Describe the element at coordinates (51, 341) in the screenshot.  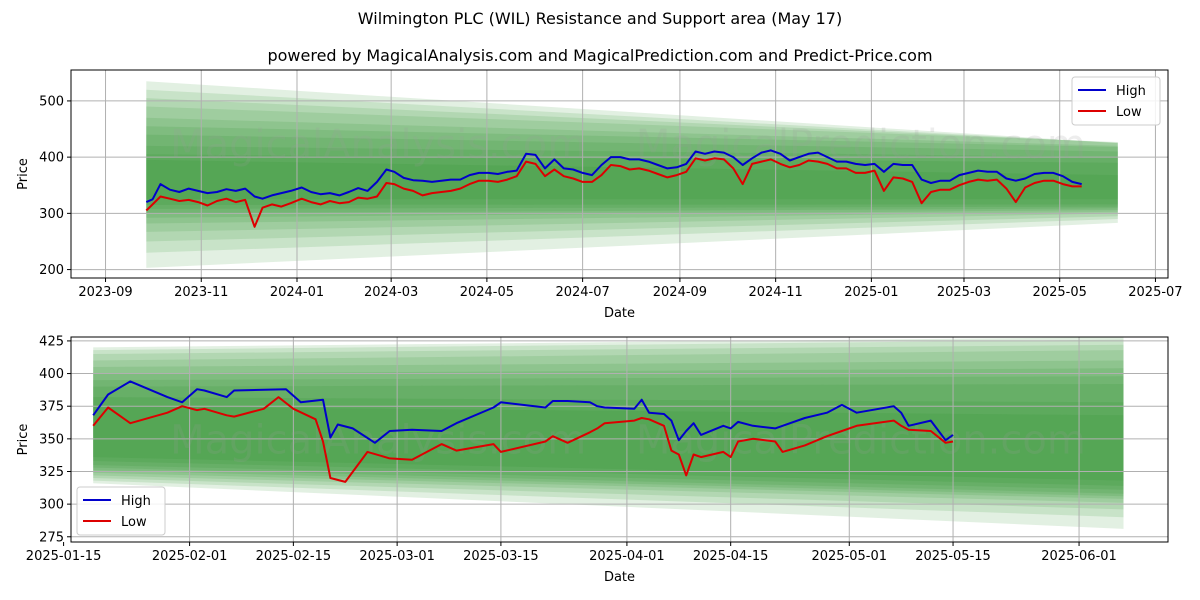
I see `y-tick-label: 425` at that location.